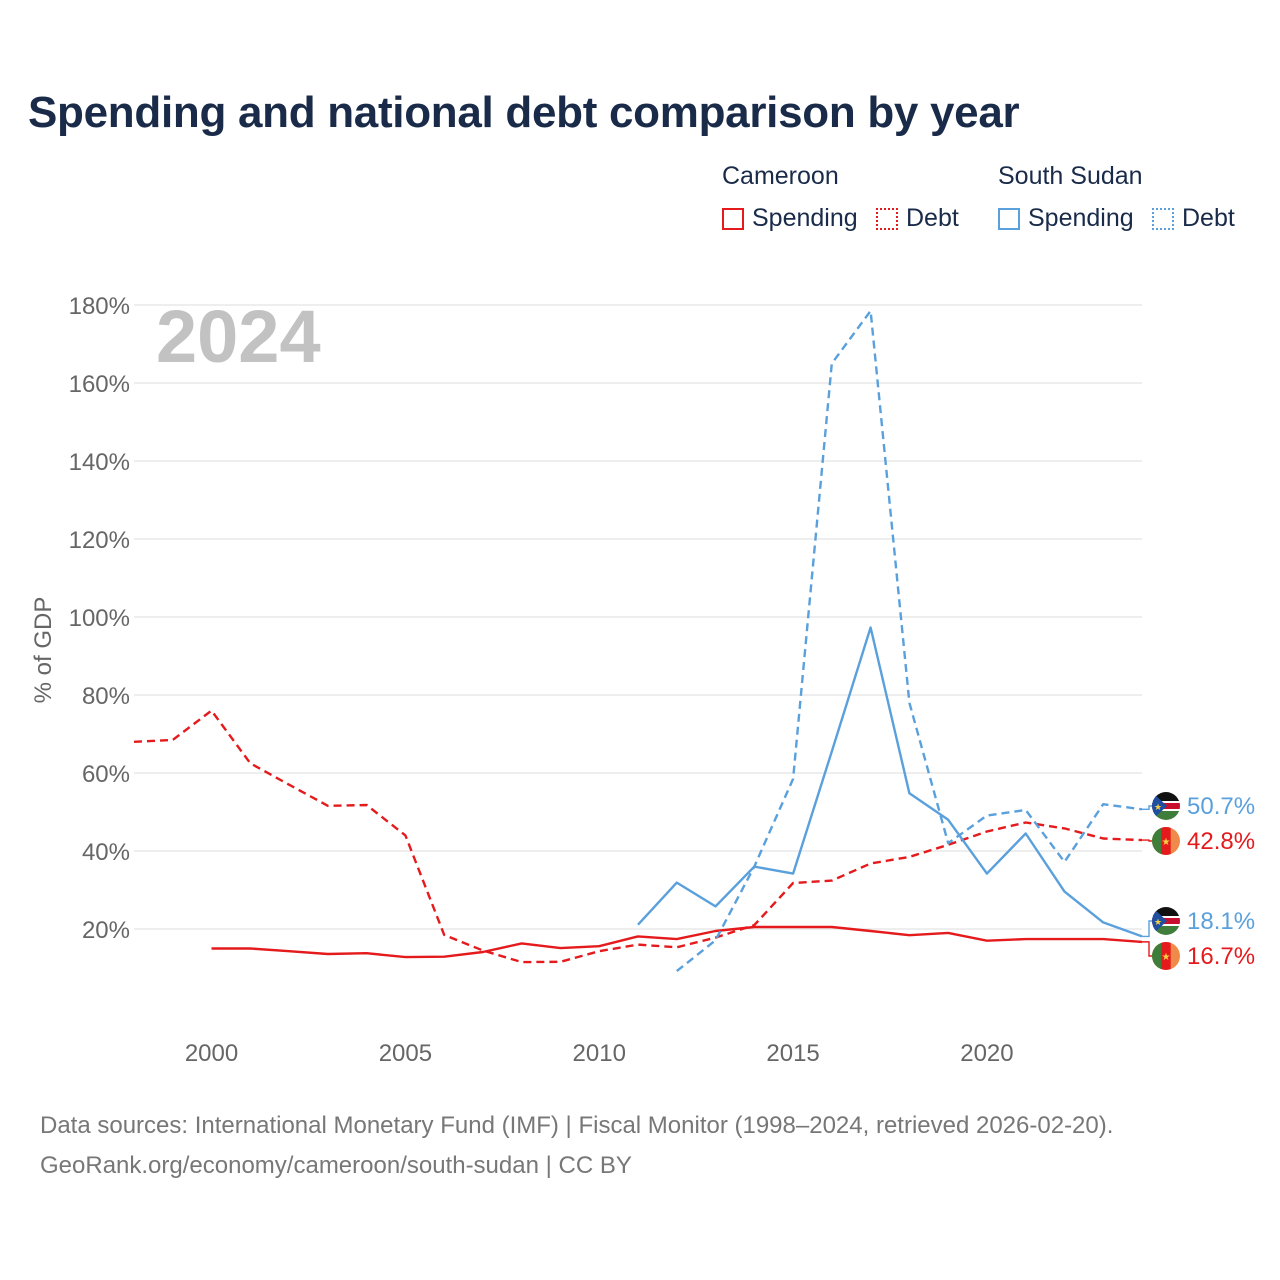 The width and height of the screenshot is (1280, 1280). I want to click on legend-swatch-dotted-blue, so click(1163, 218).